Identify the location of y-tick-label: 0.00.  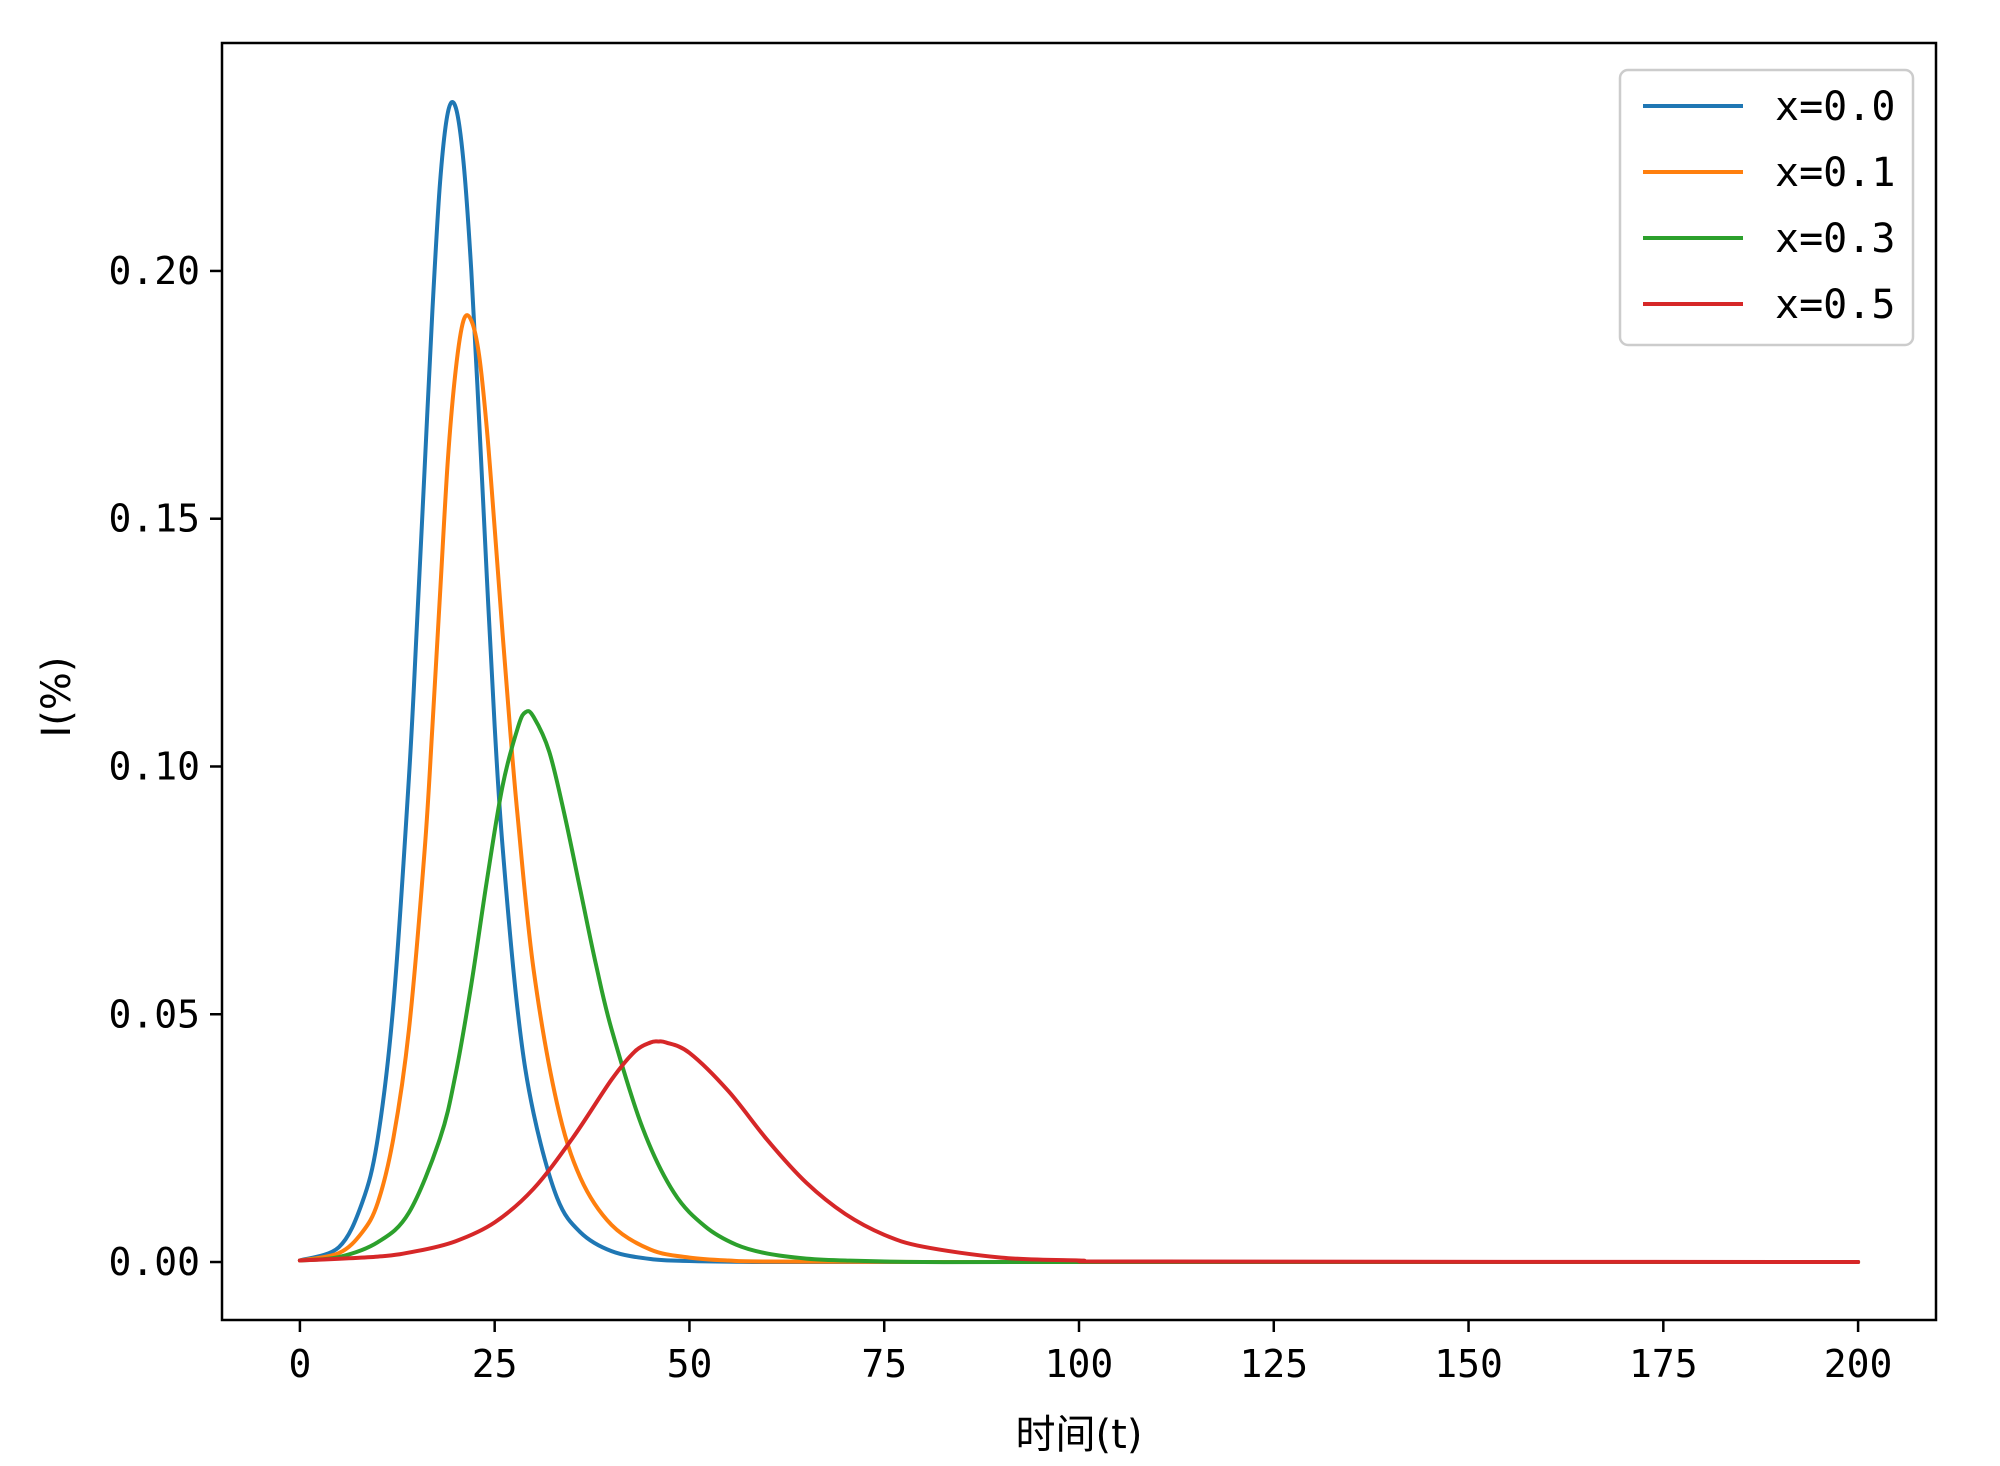
(154, 1262).